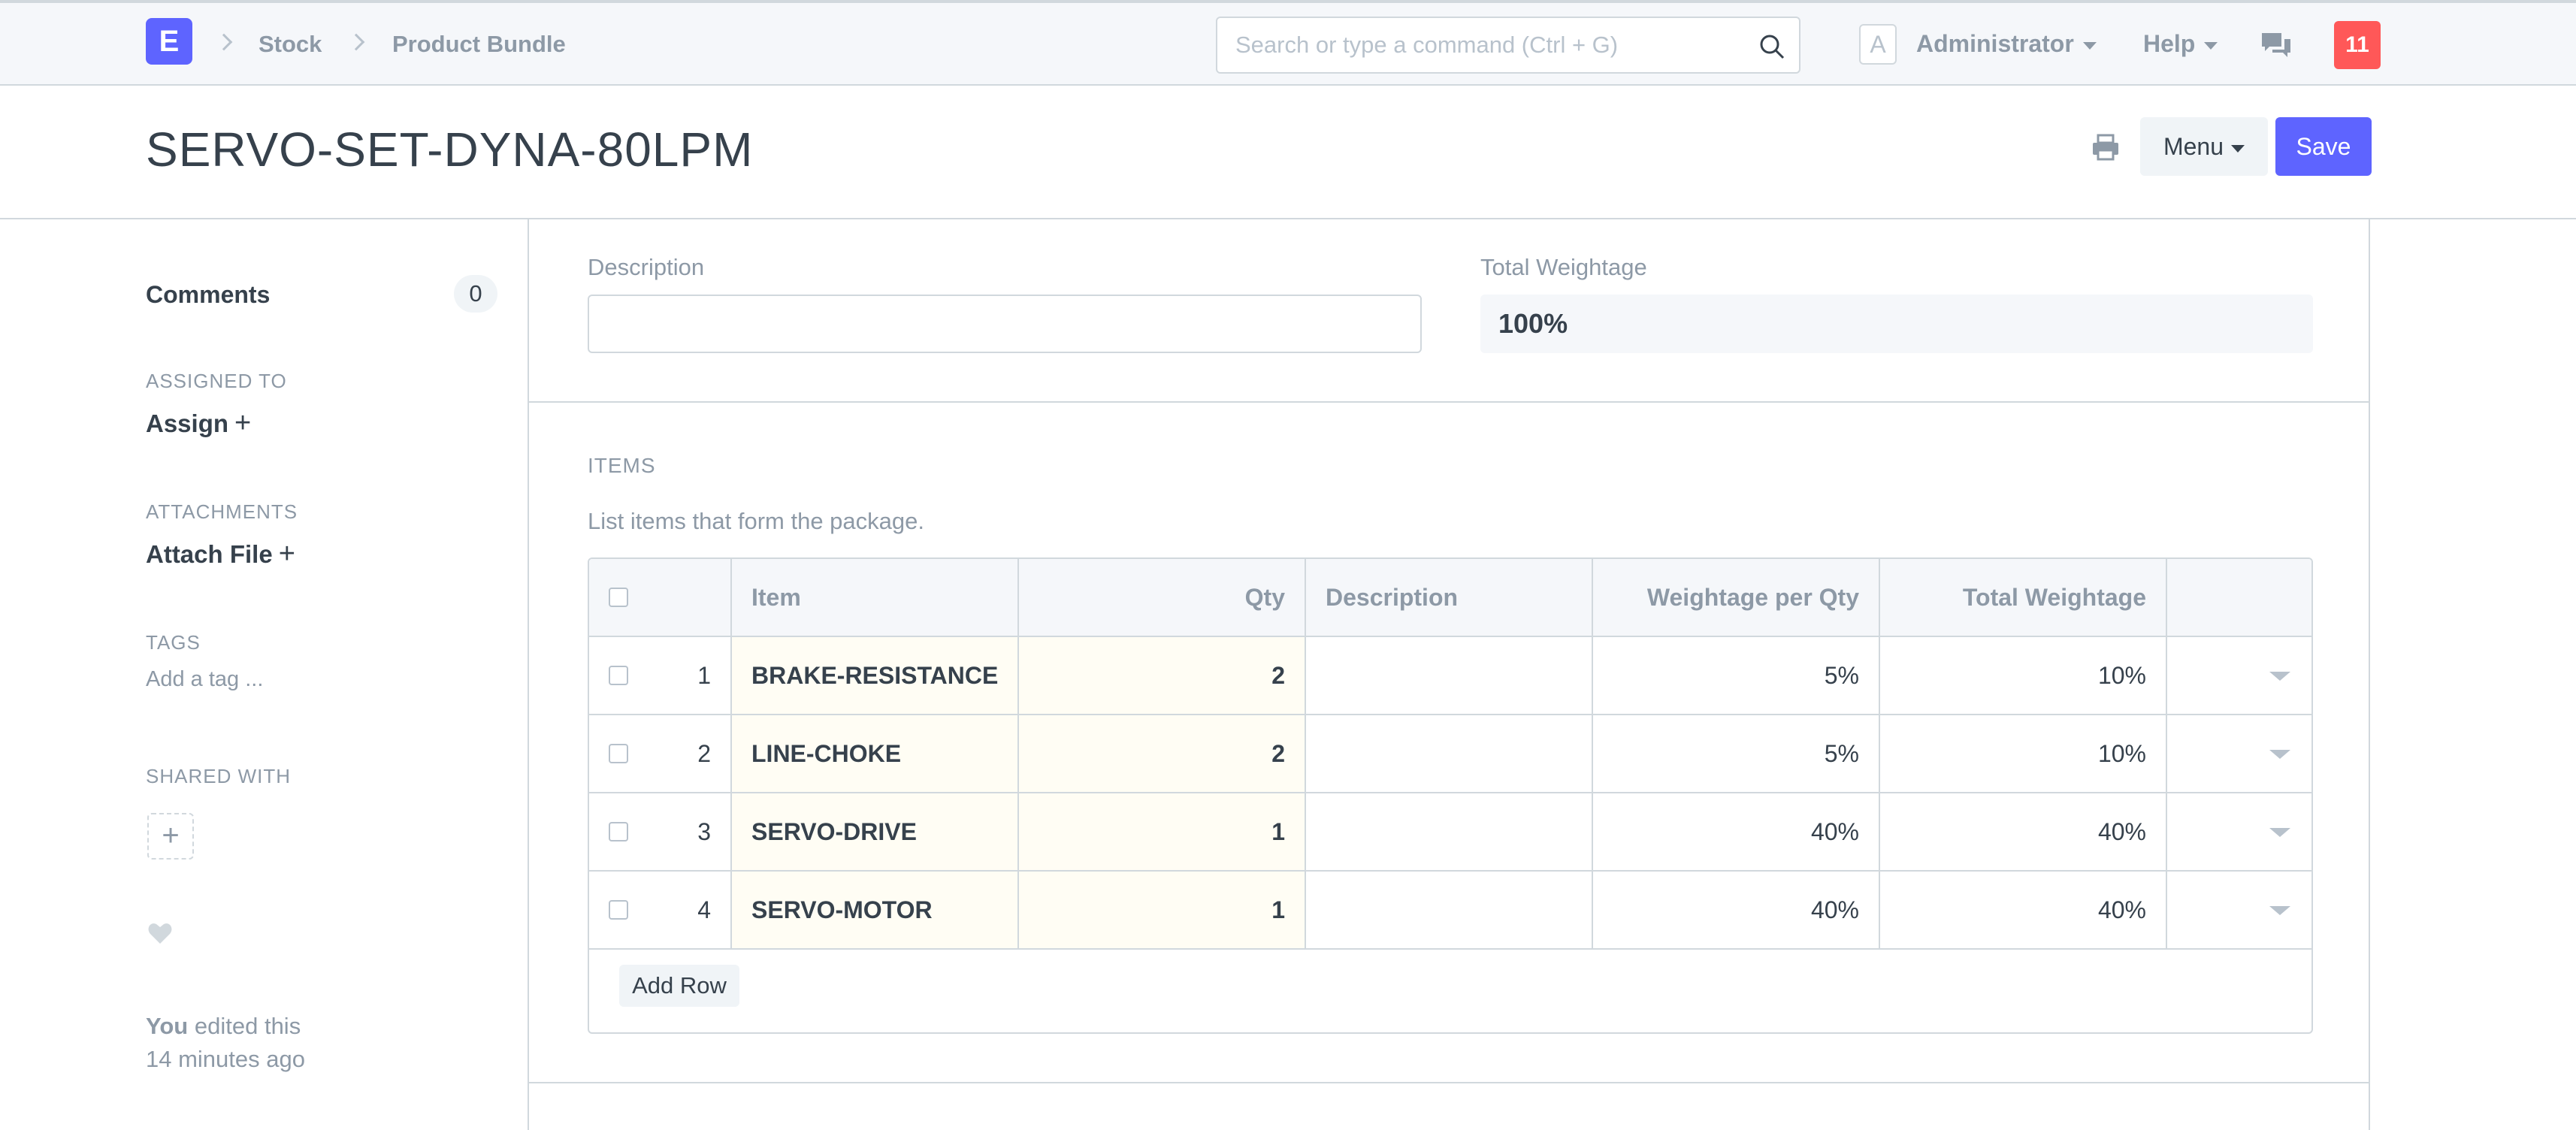 Image resolution: width=2576 pixels, height=1130 pixels. What do you see at coordinates (704, 909) in the screenshot?
I see `row-index: 4` at bounding box center [704, 909].